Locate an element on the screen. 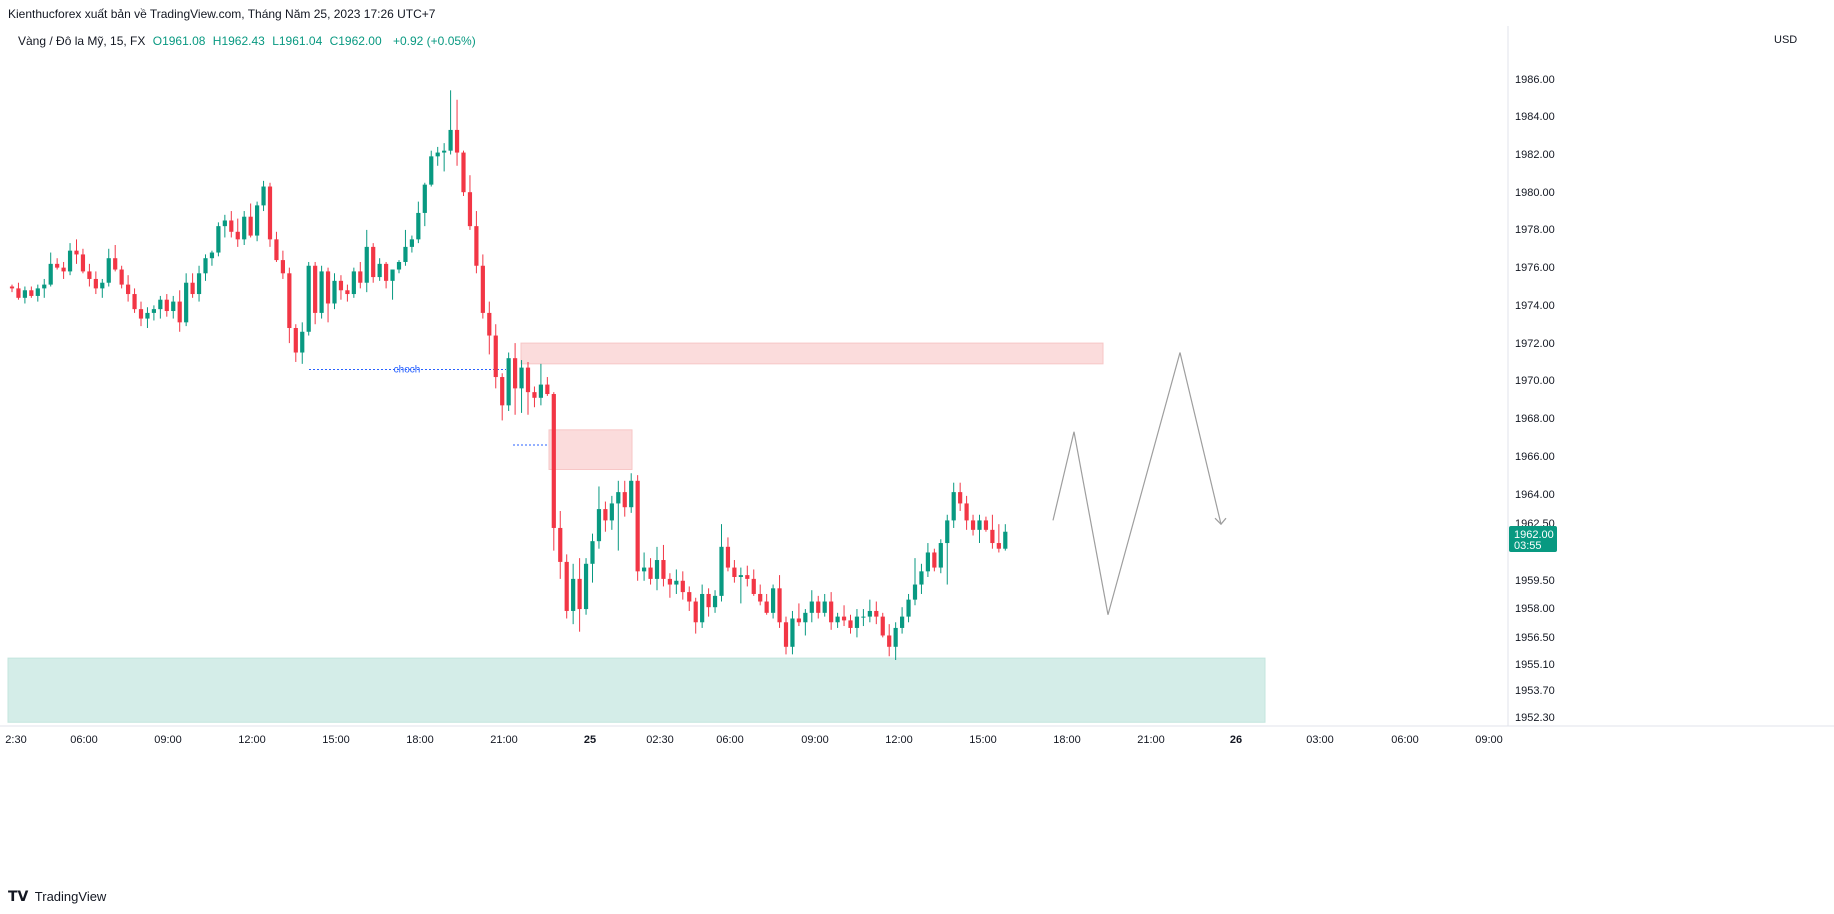  time-tick-label: 09:00 is located at coordinates (1489, 740).